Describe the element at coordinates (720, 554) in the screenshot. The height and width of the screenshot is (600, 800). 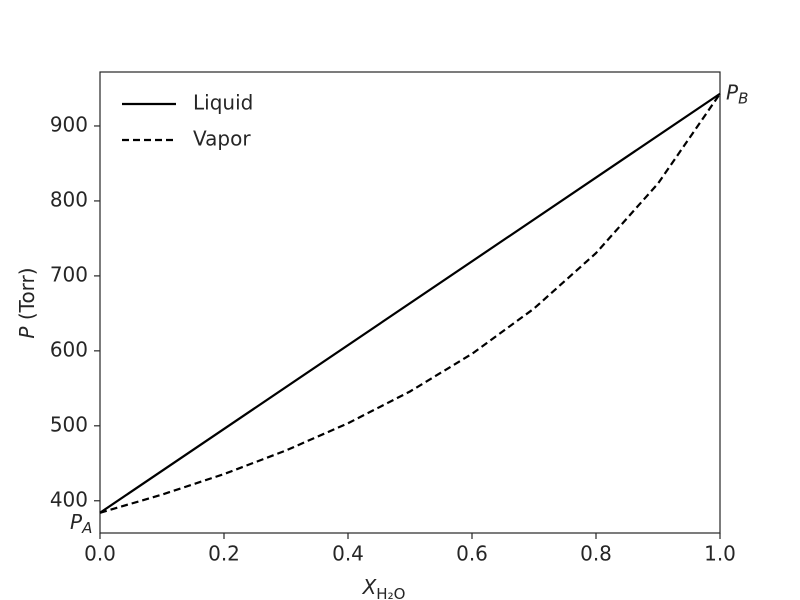
I see `x-tick-label: 1.0` at that location.